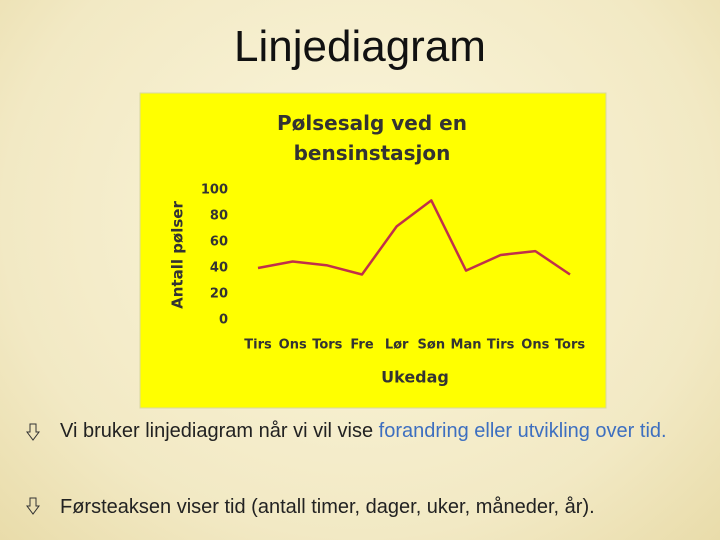 This screenshot has width=720, height=540. What do you see at coordinates (219, 294) in the screenshot?
I see `y-tick-label: 20` at bounding box center [219, 294].